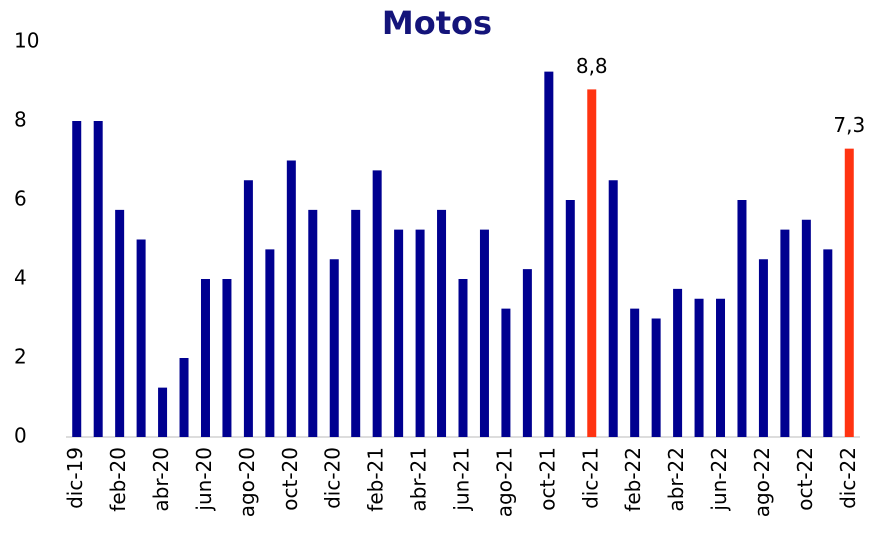 The width and height of the screenshot is (871, 539). Describe the element at coordinates (20, 357) in the screenshot. I see `y-tick-label: 2` at that location.